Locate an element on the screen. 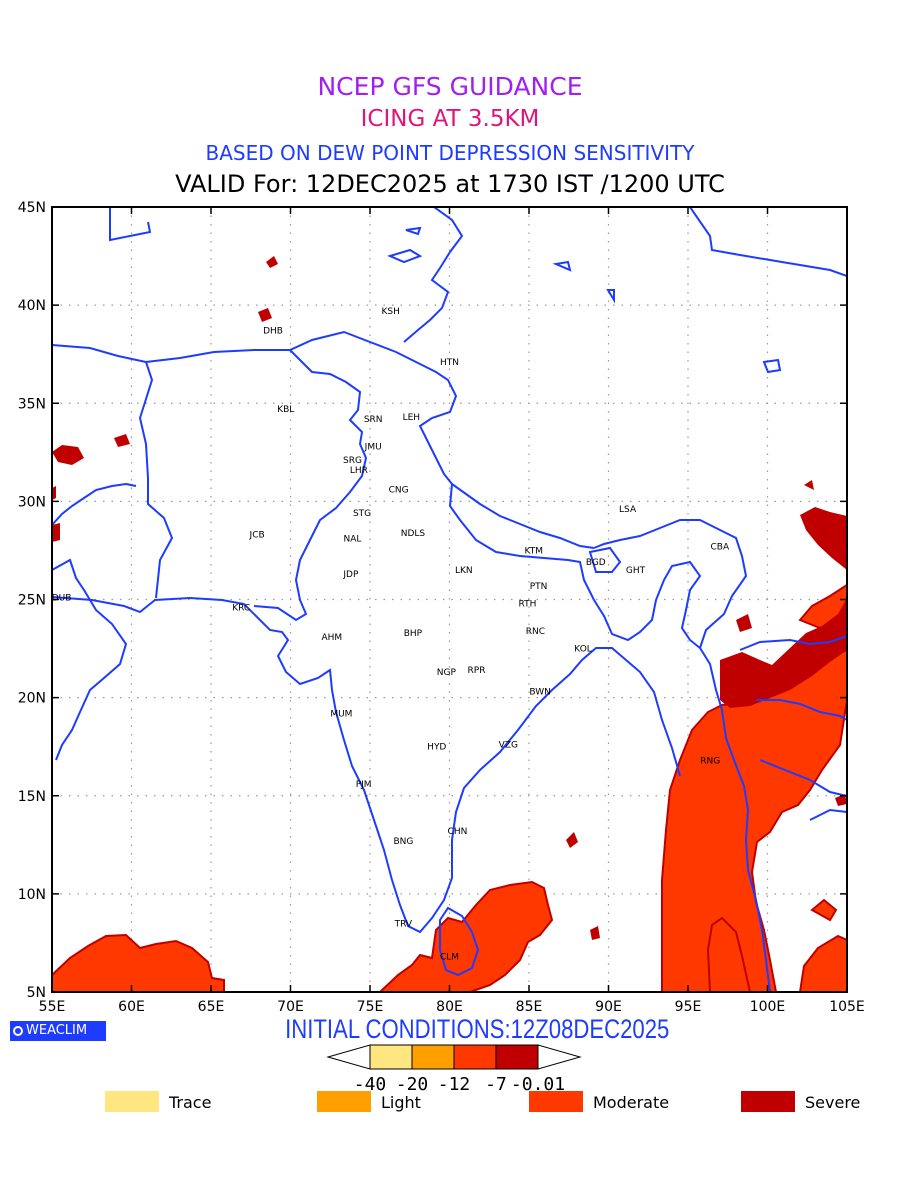 This screenshot has height=1200, width=900. x-tick-label: 105E is located at coordinates (847, 1007).